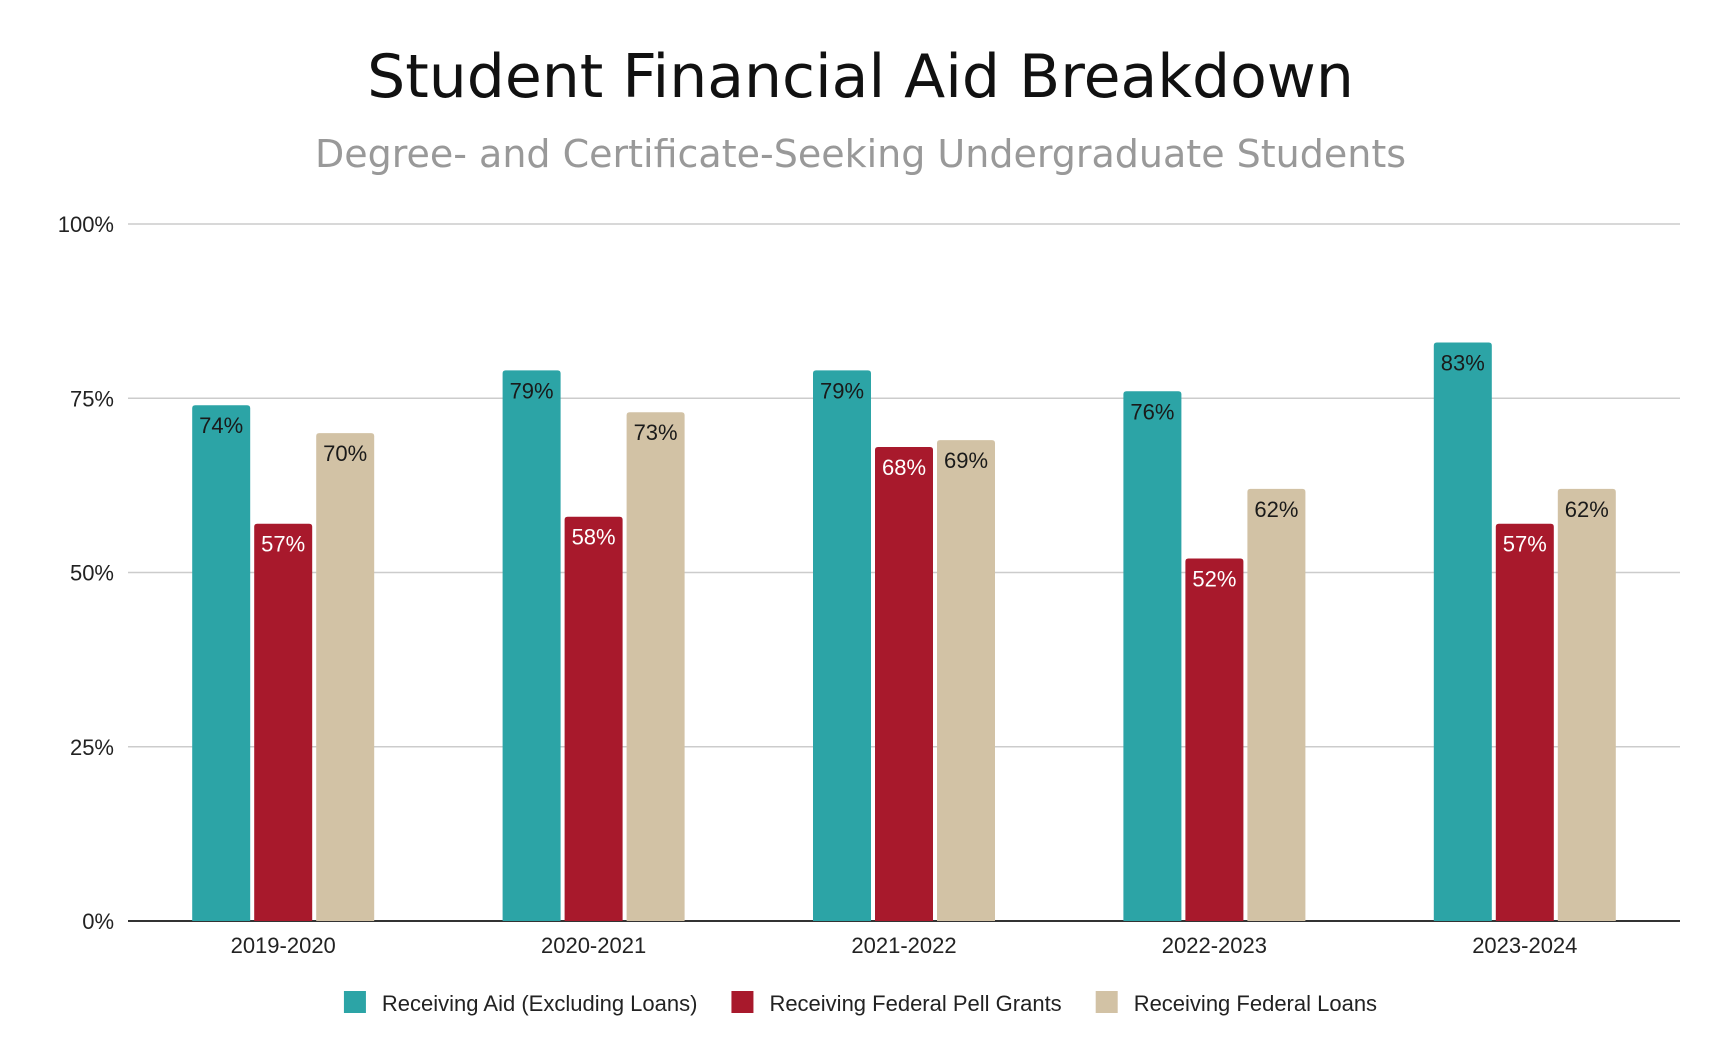  I want to click on data-label: 70%, so click(345, 453).